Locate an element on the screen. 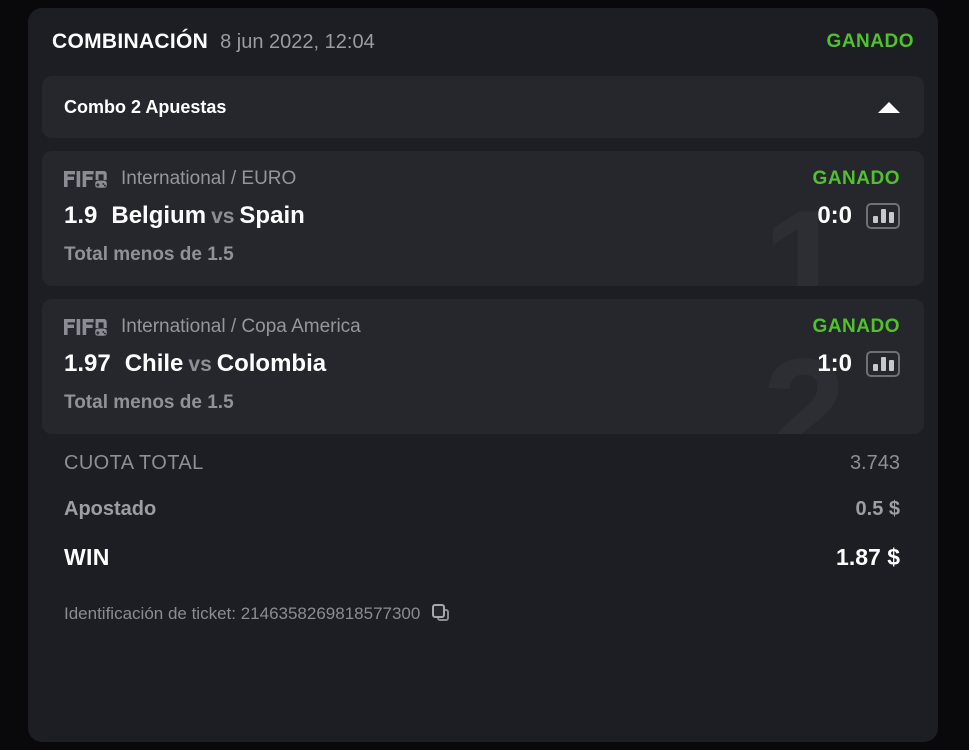  bet-header: International / EURO GANADO is located at coordinates (482, 179).